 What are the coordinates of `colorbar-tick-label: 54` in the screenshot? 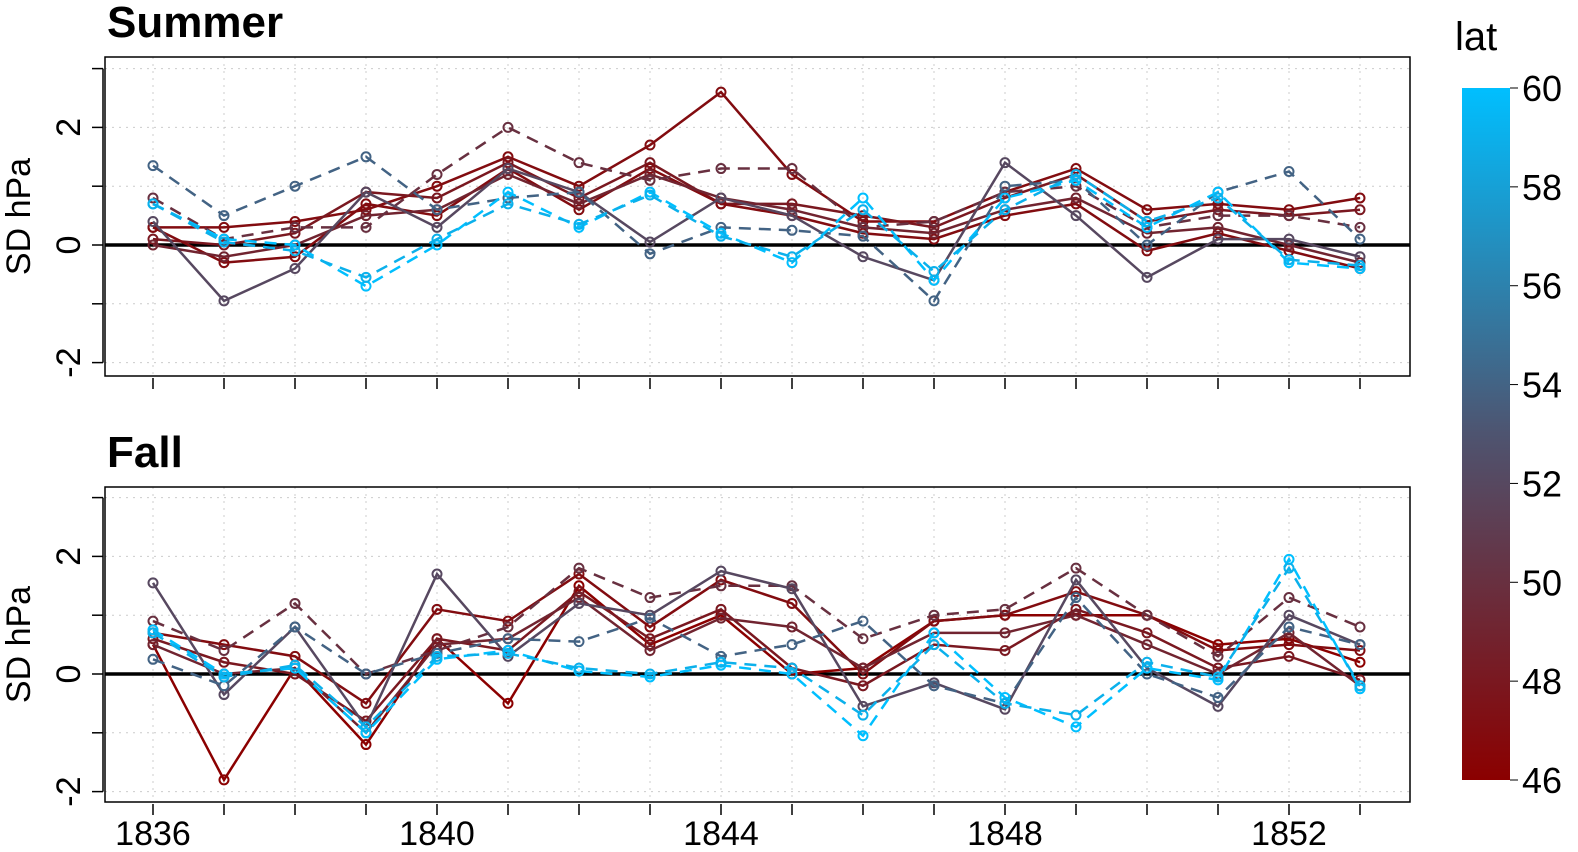 It's located at (1542, 385).